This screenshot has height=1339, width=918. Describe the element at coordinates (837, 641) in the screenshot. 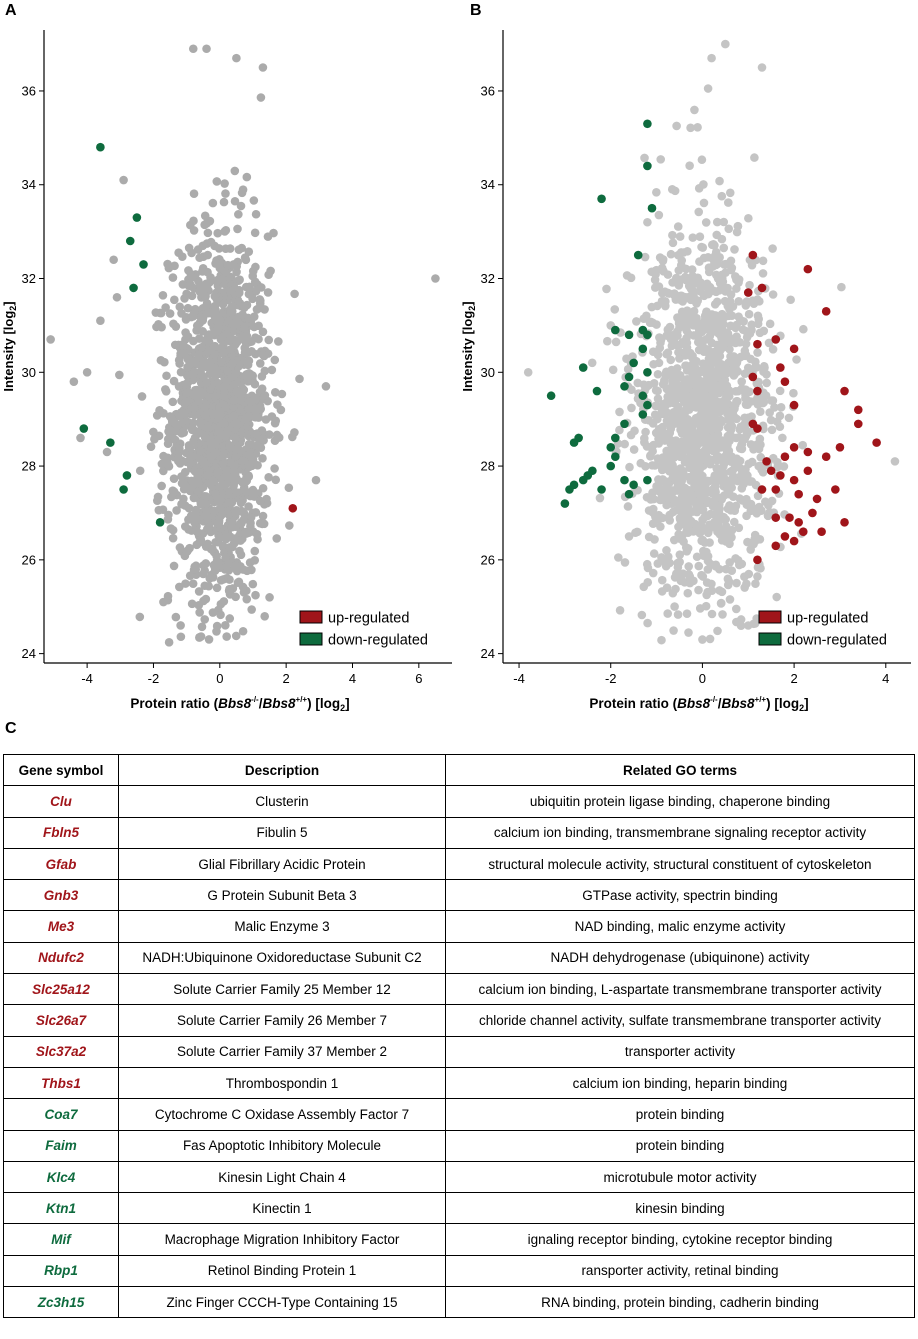

I see `legend-label: down-regulated` at that location.